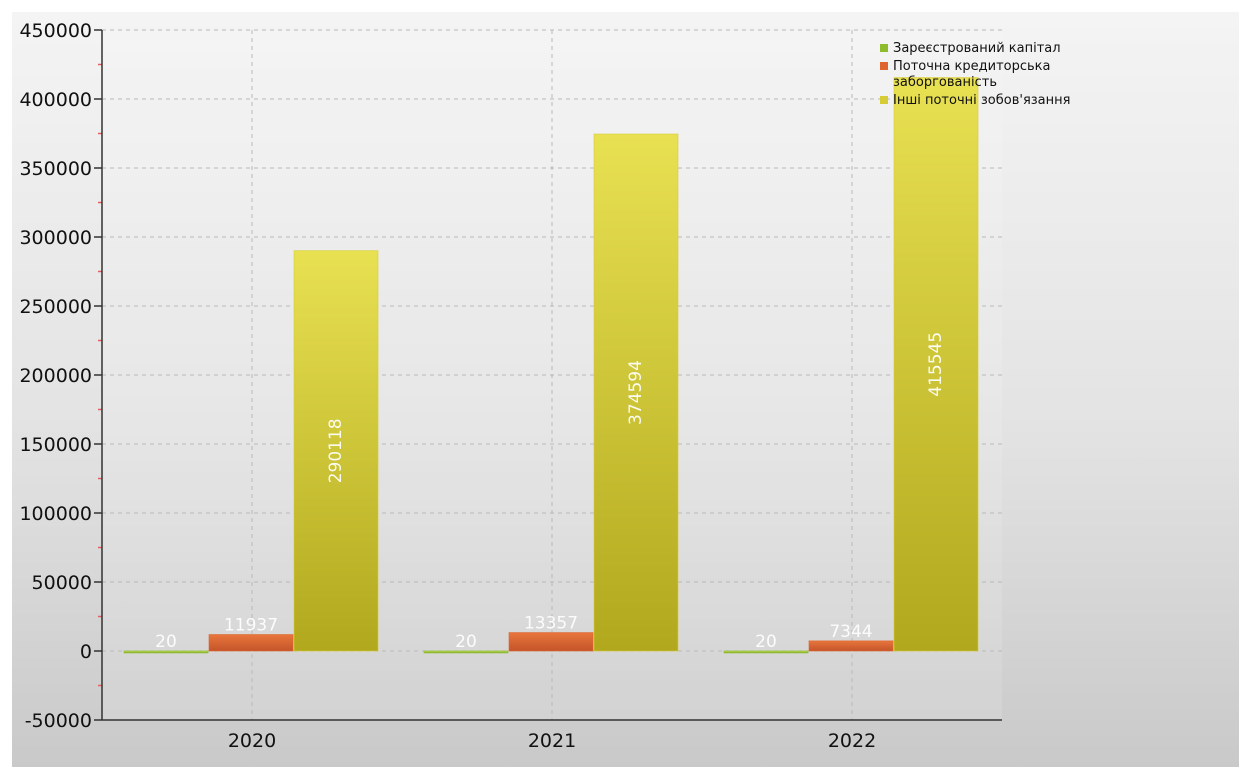 The width and height of the screenshot is (1239, 771). What do you see at coordinates (55, 445) in the screenshot?
I see `y-tick-label: 150000` at bounding box center [55, 445].